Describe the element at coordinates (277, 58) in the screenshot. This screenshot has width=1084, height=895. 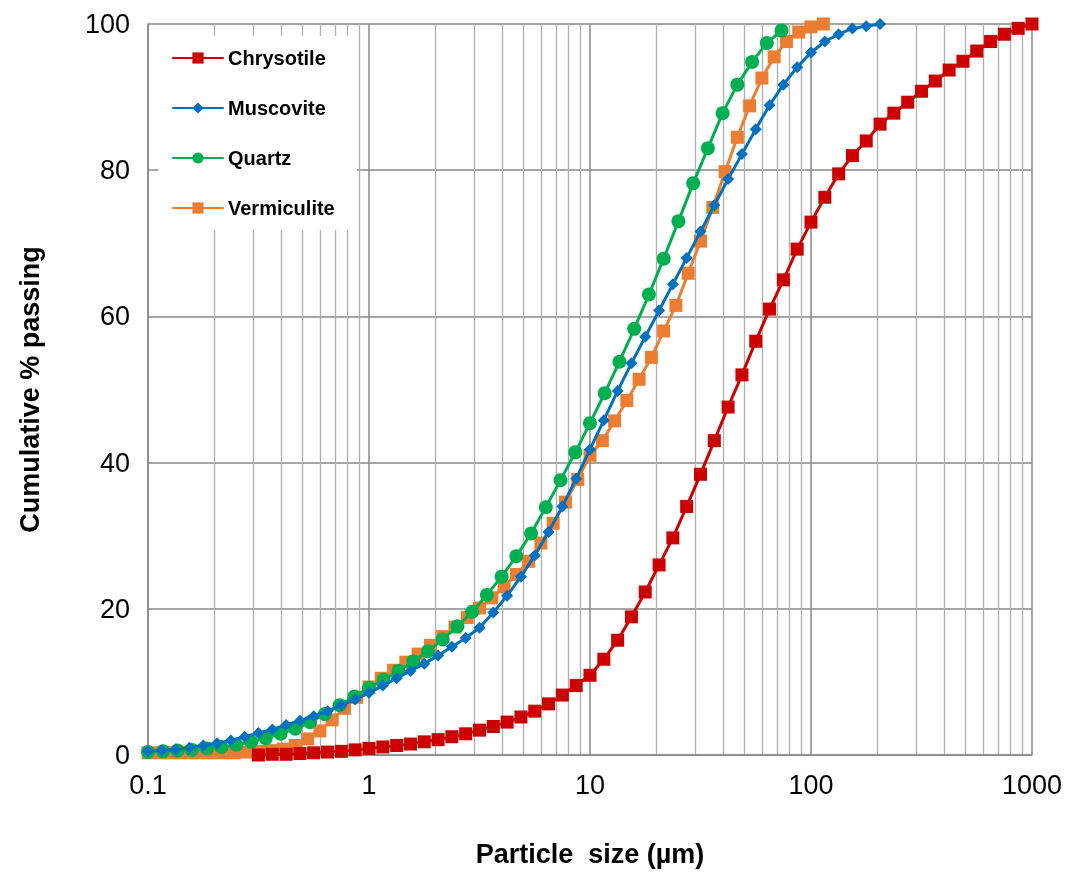
I see `legend-label: Chrysotile` at that location.